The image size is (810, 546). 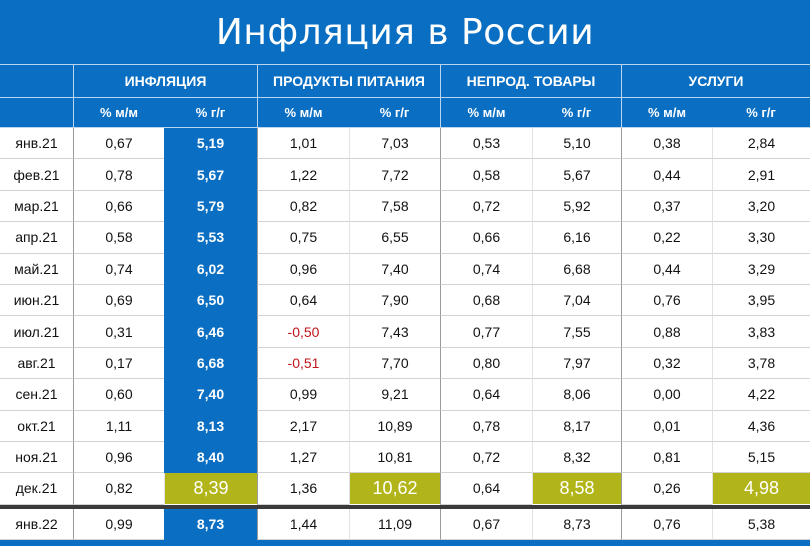 What do you see at coordinates (761, 238) in the screenshot?
I see `table-cell: 3,30` at bounding box center [761, 238].